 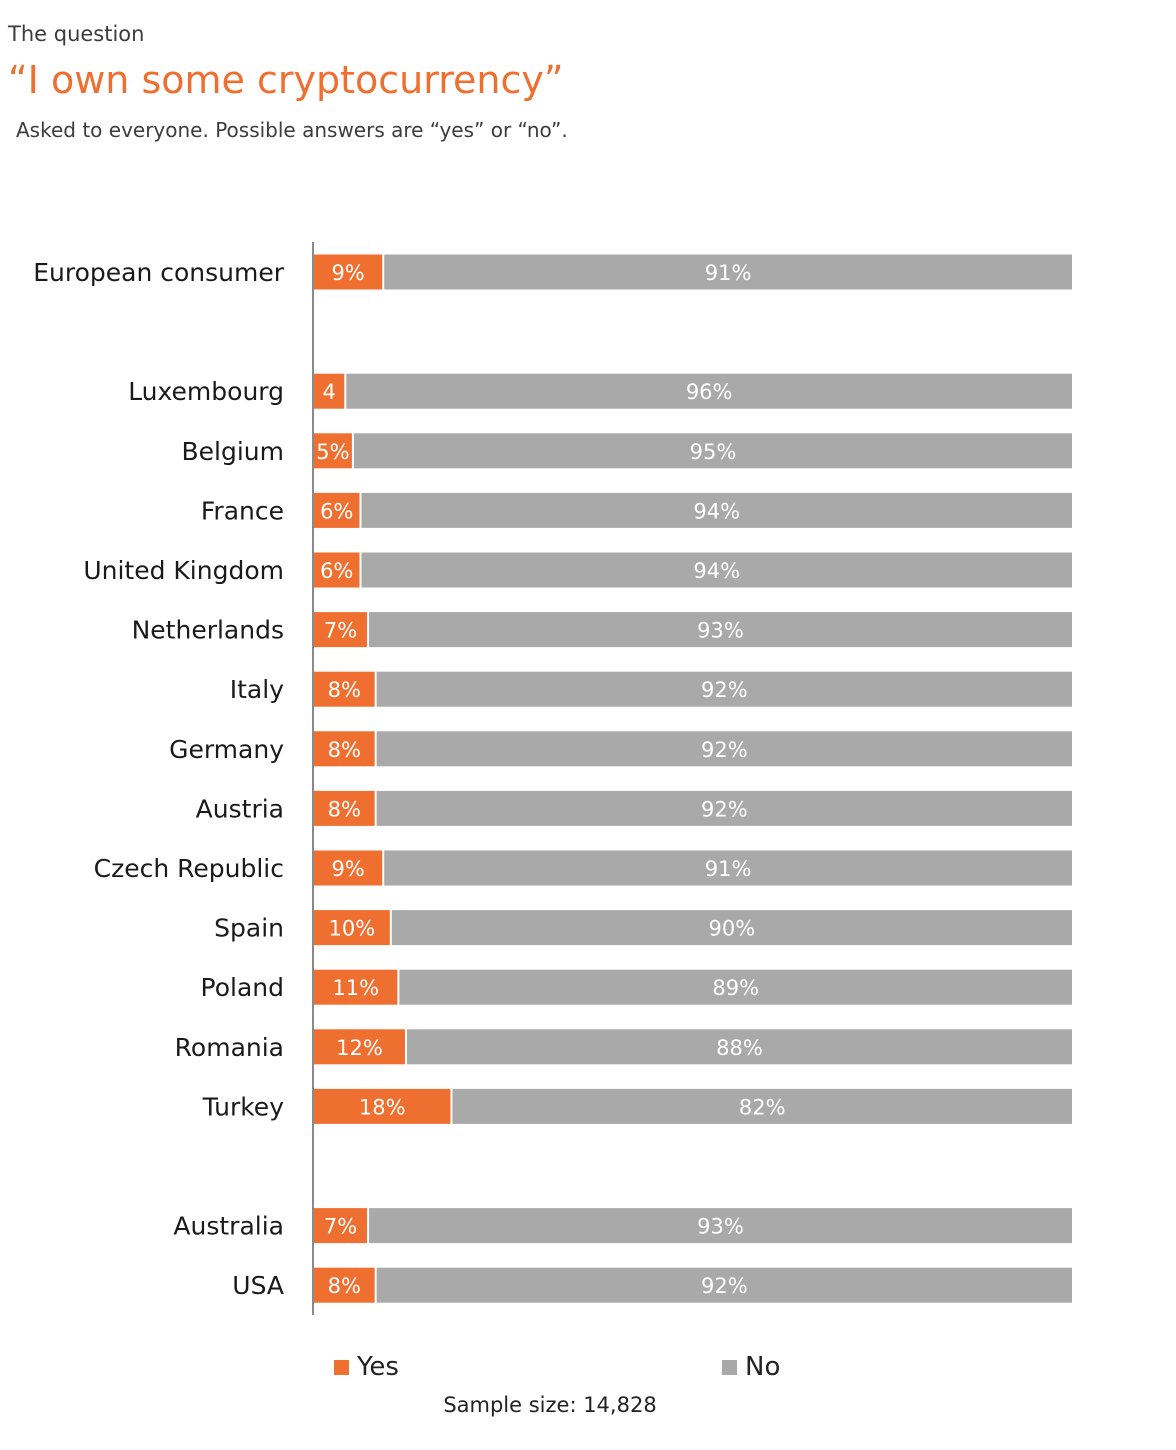 I want to click on category-label: Czech Republic, so click(x=189, y=868).